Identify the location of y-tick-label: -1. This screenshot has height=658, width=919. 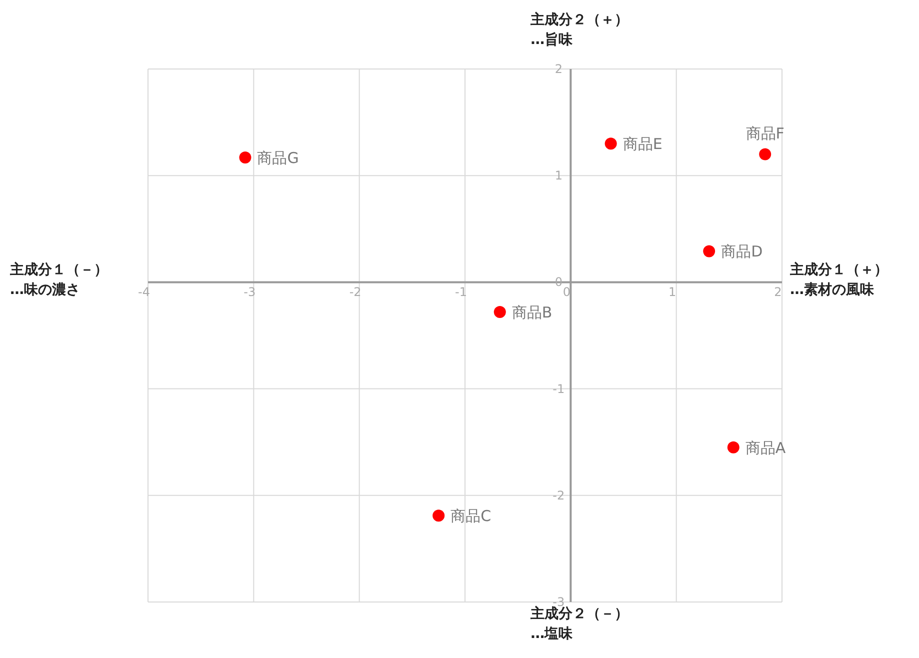
(558, 389).